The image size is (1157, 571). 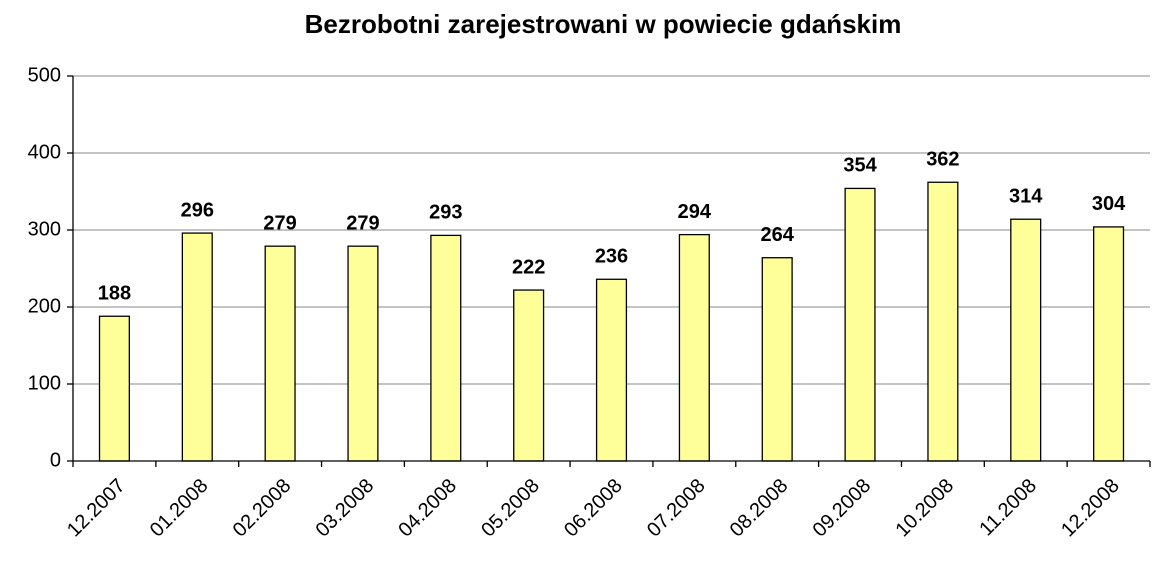 What do you see at coordinates (1109, 204) in the screenshot?
I see `value-label: 304` at bounding box center [1109, 204].